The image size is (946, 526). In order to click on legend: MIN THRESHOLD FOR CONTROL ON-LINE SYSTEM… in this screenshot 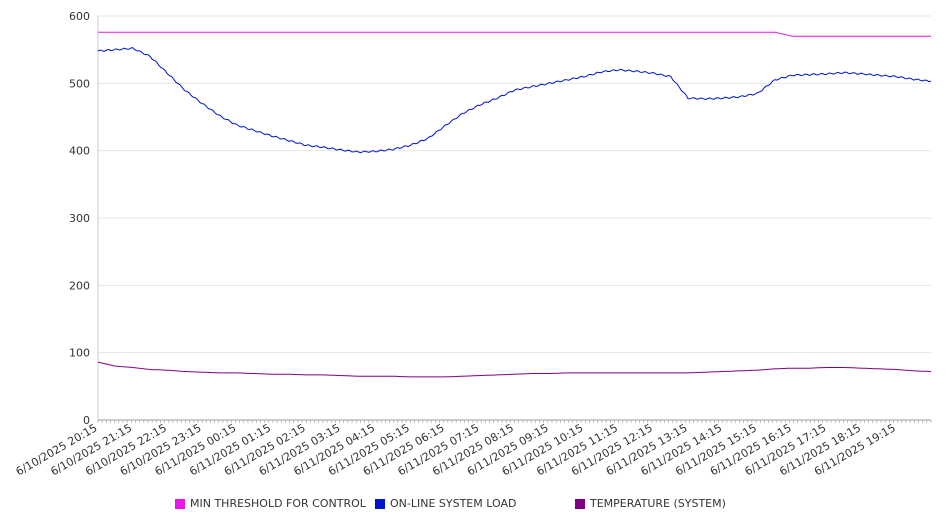, I will do `click(473, 506)`.